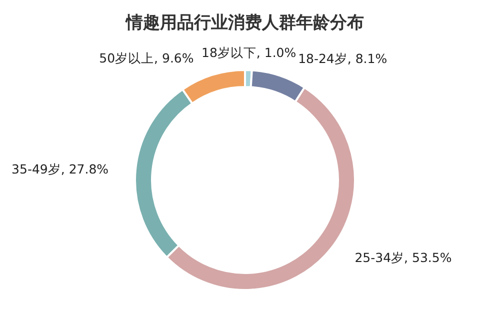 The height and width of the screenshot is (309, 491). What do you see at coordinates (403, 257) in the screenshot?
I see `slice-label: 25-34岁, 53.5%` at bounding box center [403, 257].